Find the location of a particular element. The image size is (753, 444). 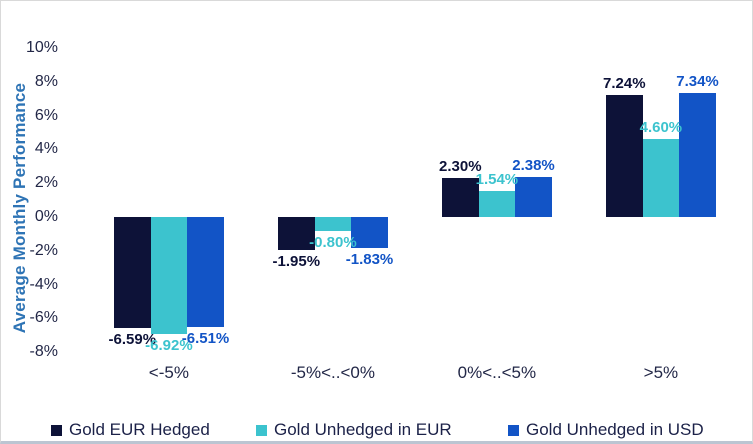

data-label: -6.92% is located at coordinates (169, 345).